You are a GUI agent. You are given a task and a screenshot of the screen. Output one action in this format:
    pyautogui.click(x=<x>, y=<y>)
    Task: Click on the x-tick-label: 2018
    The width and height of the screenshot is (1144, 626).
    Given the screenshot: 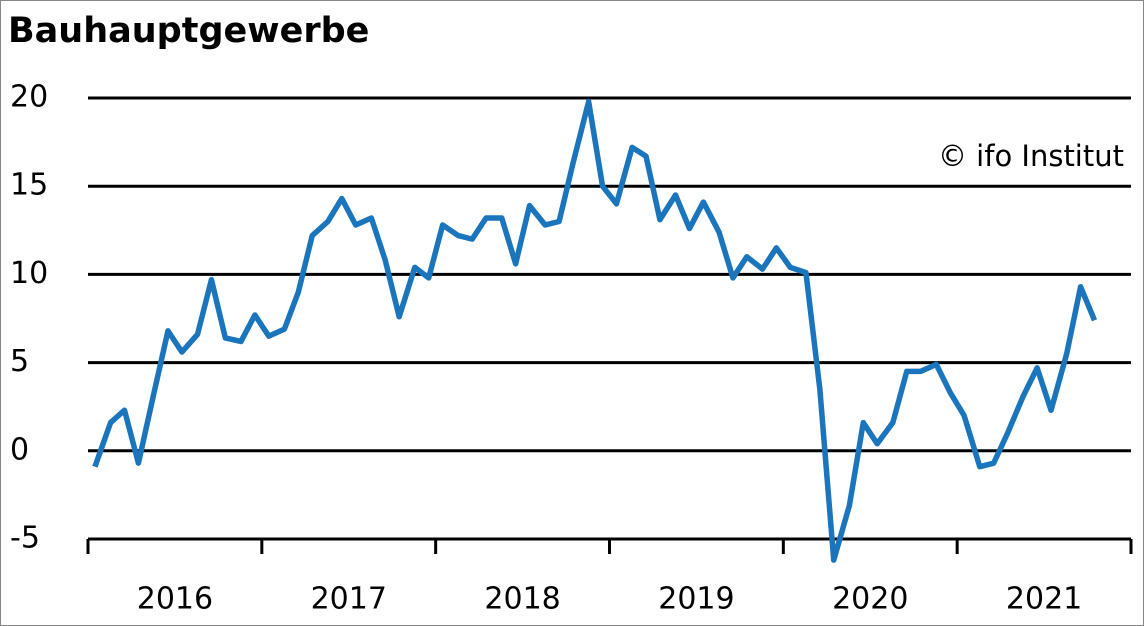 What is the action you would take?
    pyautogui.click(x=522, y=599)
    